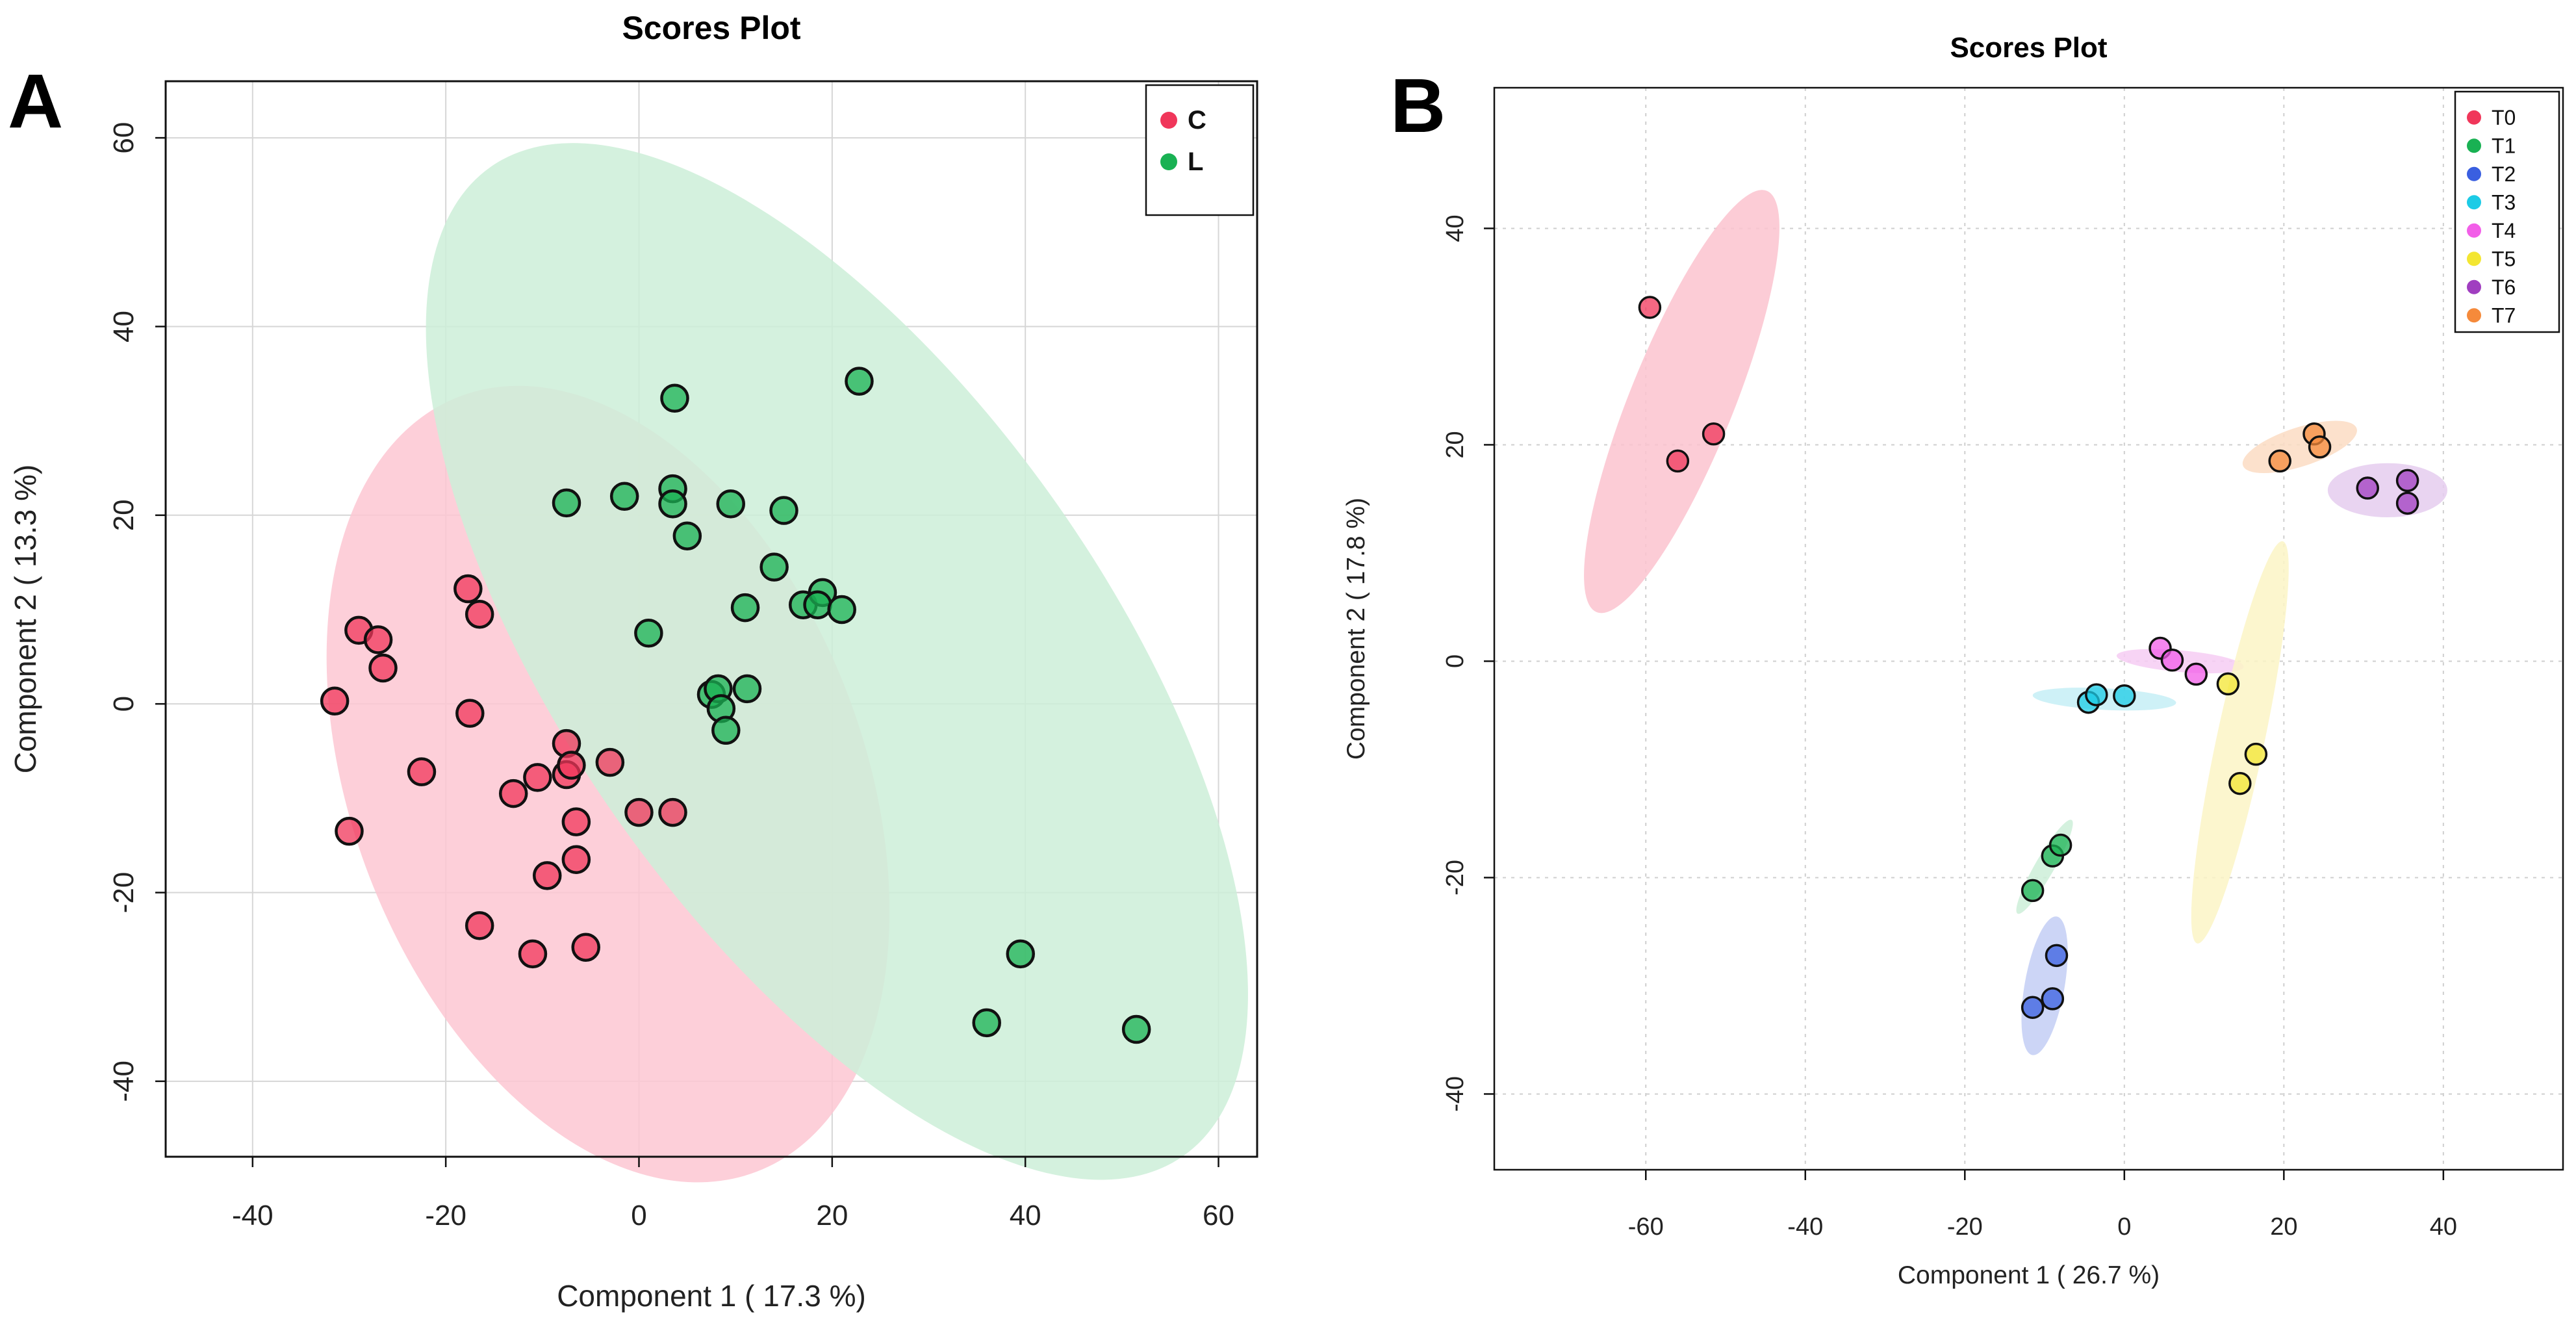 The height and width of the screenshot is (1327, 2576). I want to click on legend-label-l: L, so click(1195, 162).